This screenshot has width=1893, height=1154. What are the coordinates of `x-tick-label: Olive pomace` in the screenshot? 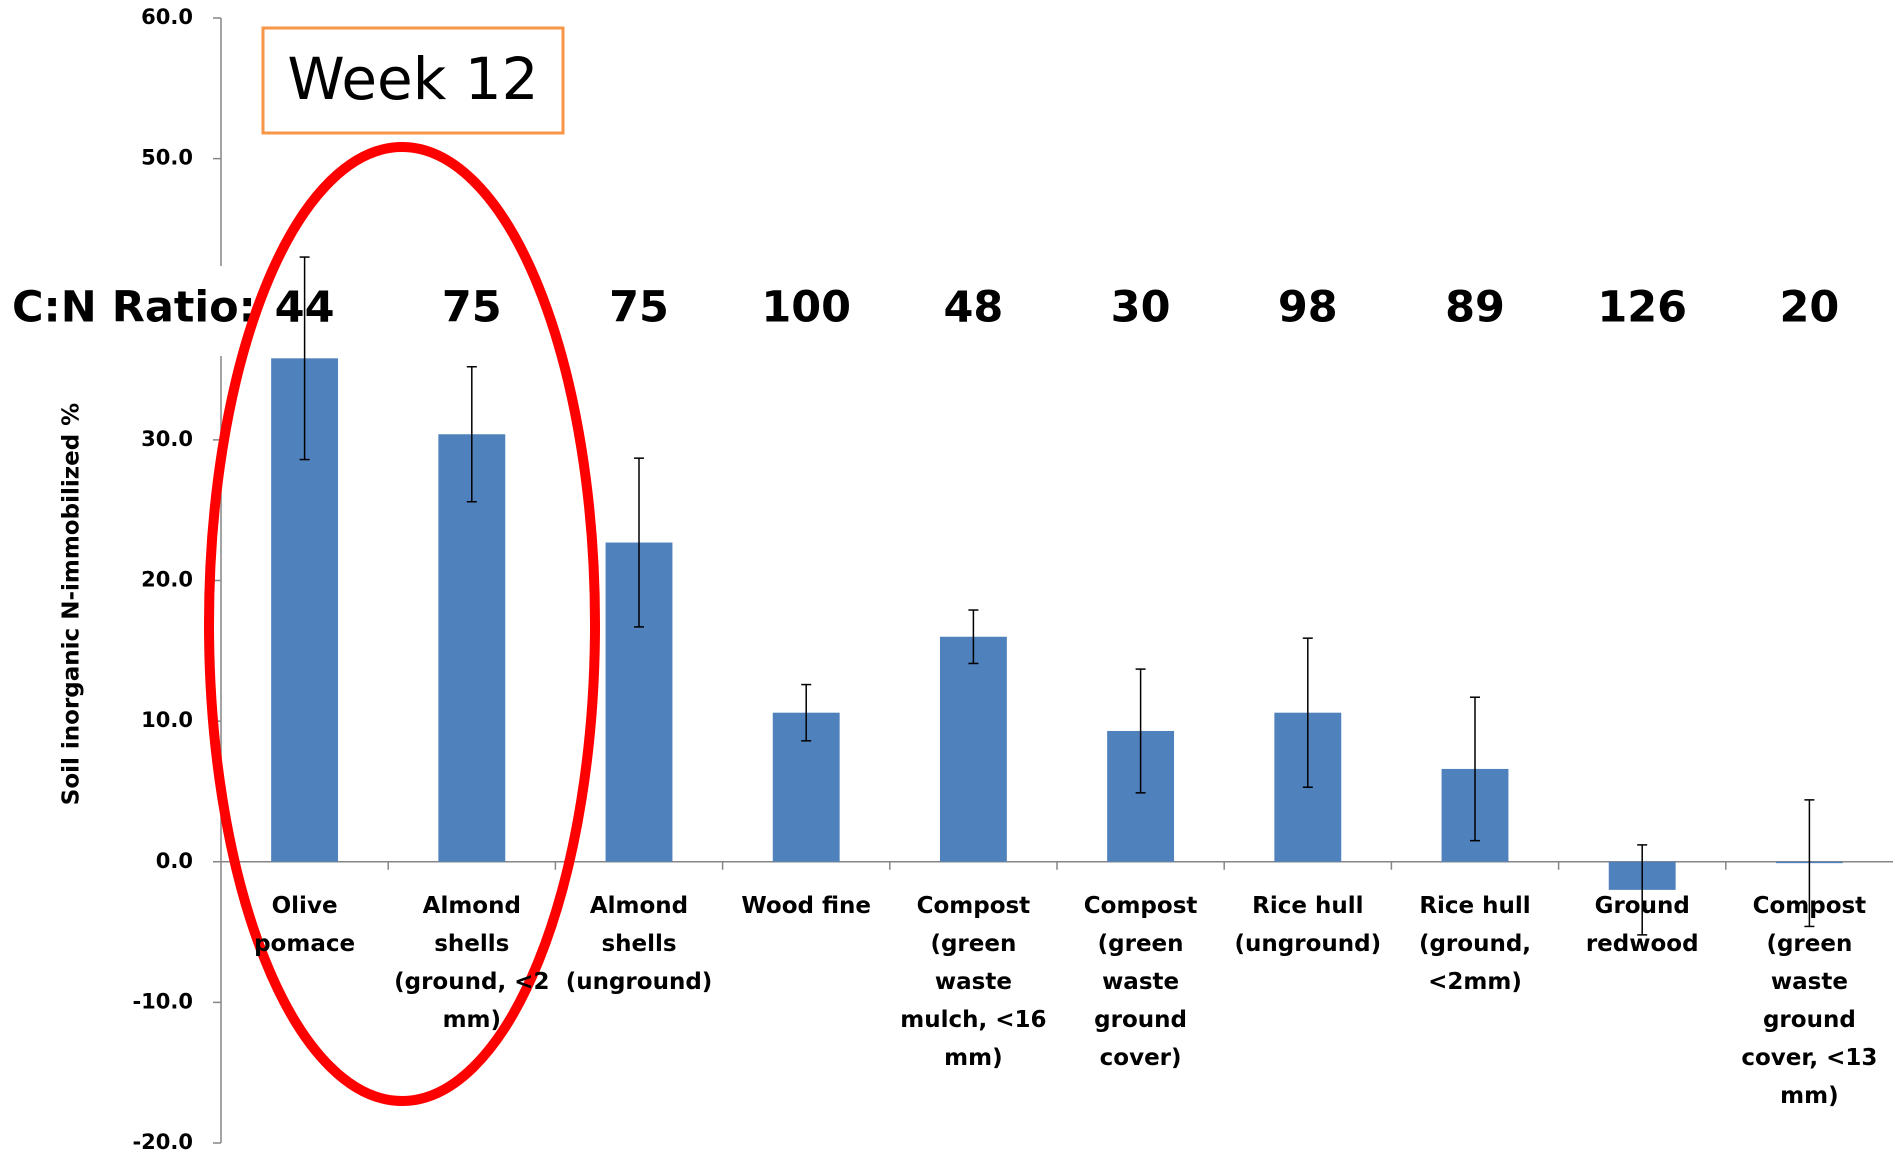 It's located at (305, 925).